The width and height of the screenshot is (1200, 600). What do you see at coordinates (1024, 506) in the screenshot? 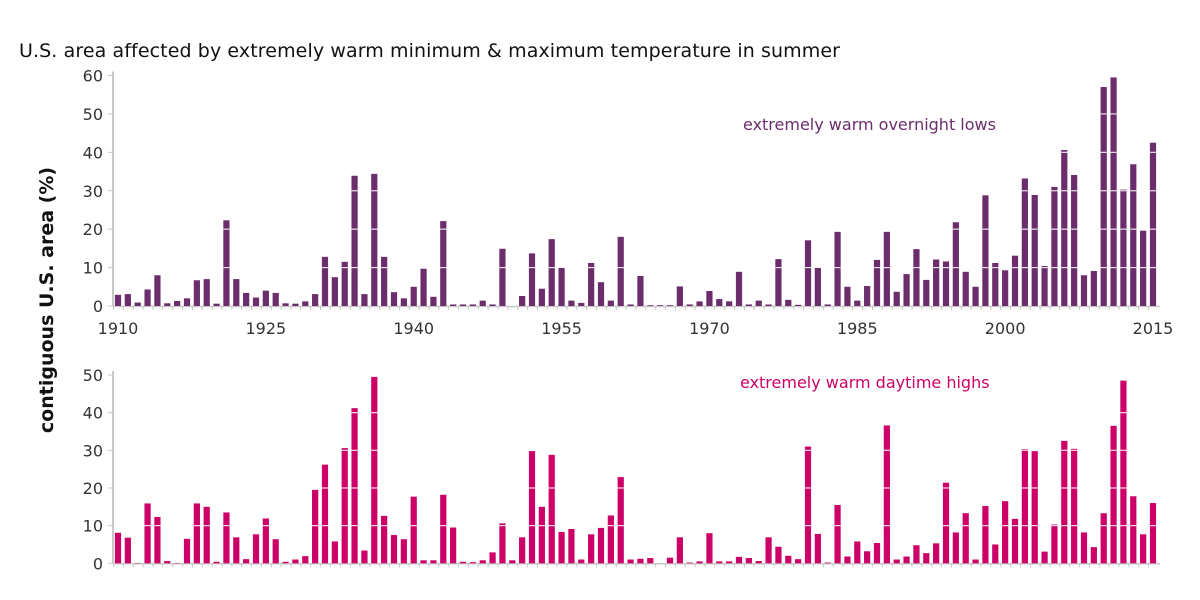
I see `bar-2002` at bounding box center [1024, 506].